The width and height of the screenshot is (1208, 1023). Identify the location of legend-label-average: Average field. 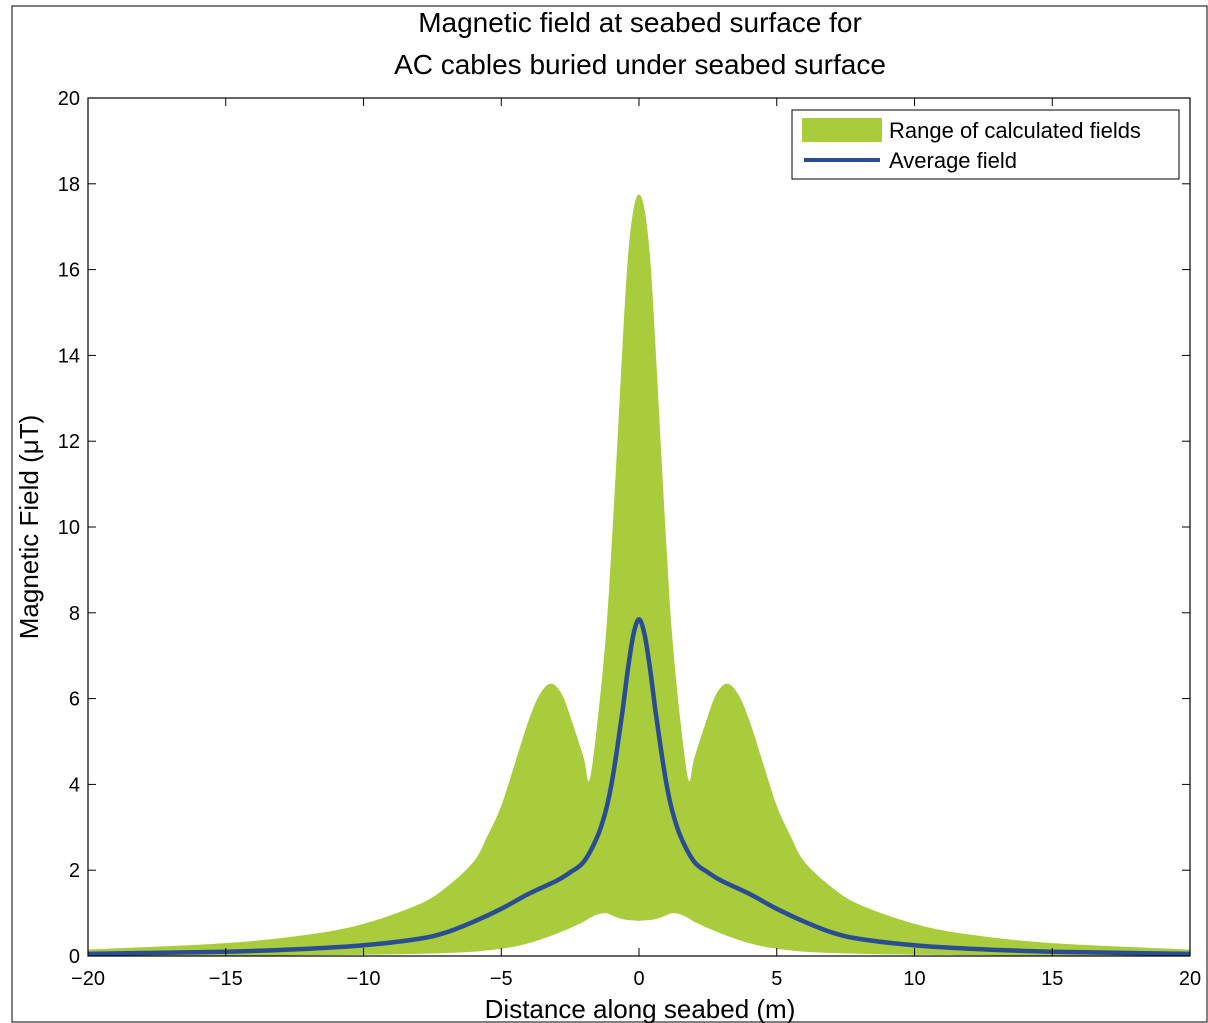
(953, 160).